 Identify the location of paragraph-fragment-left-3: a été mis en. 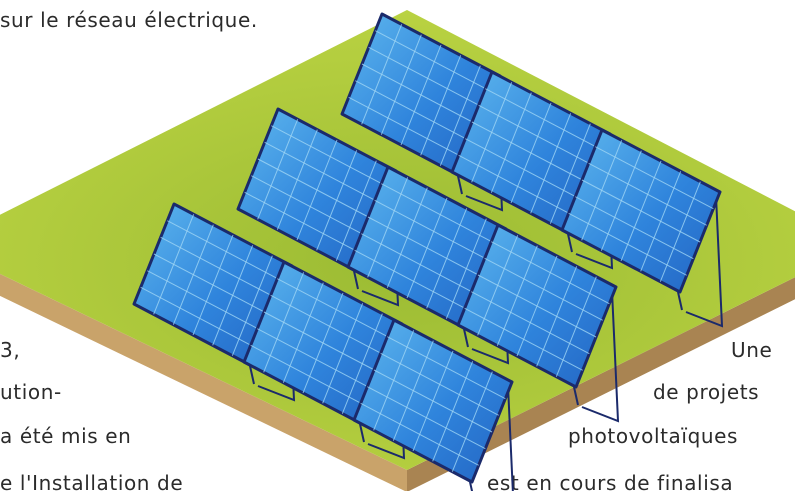
(66, 436).